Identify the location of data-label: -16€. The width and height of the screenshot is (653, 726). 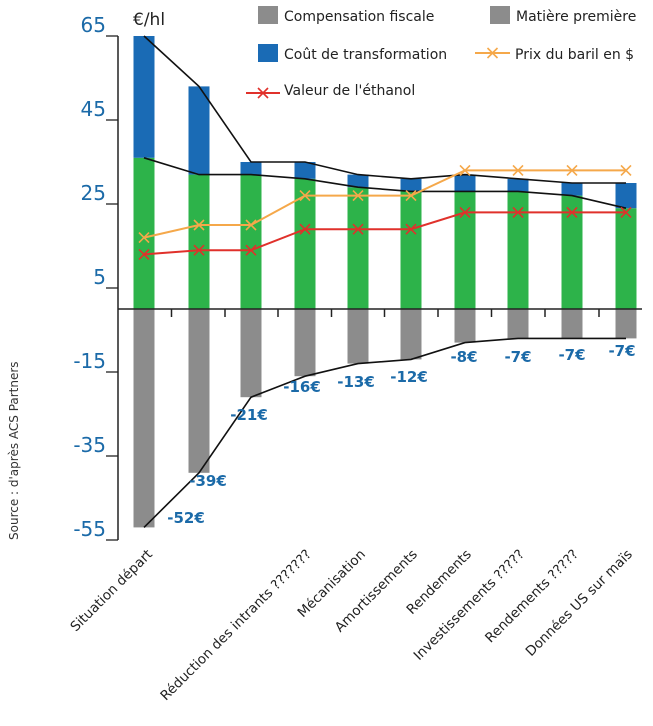
(302, 387).